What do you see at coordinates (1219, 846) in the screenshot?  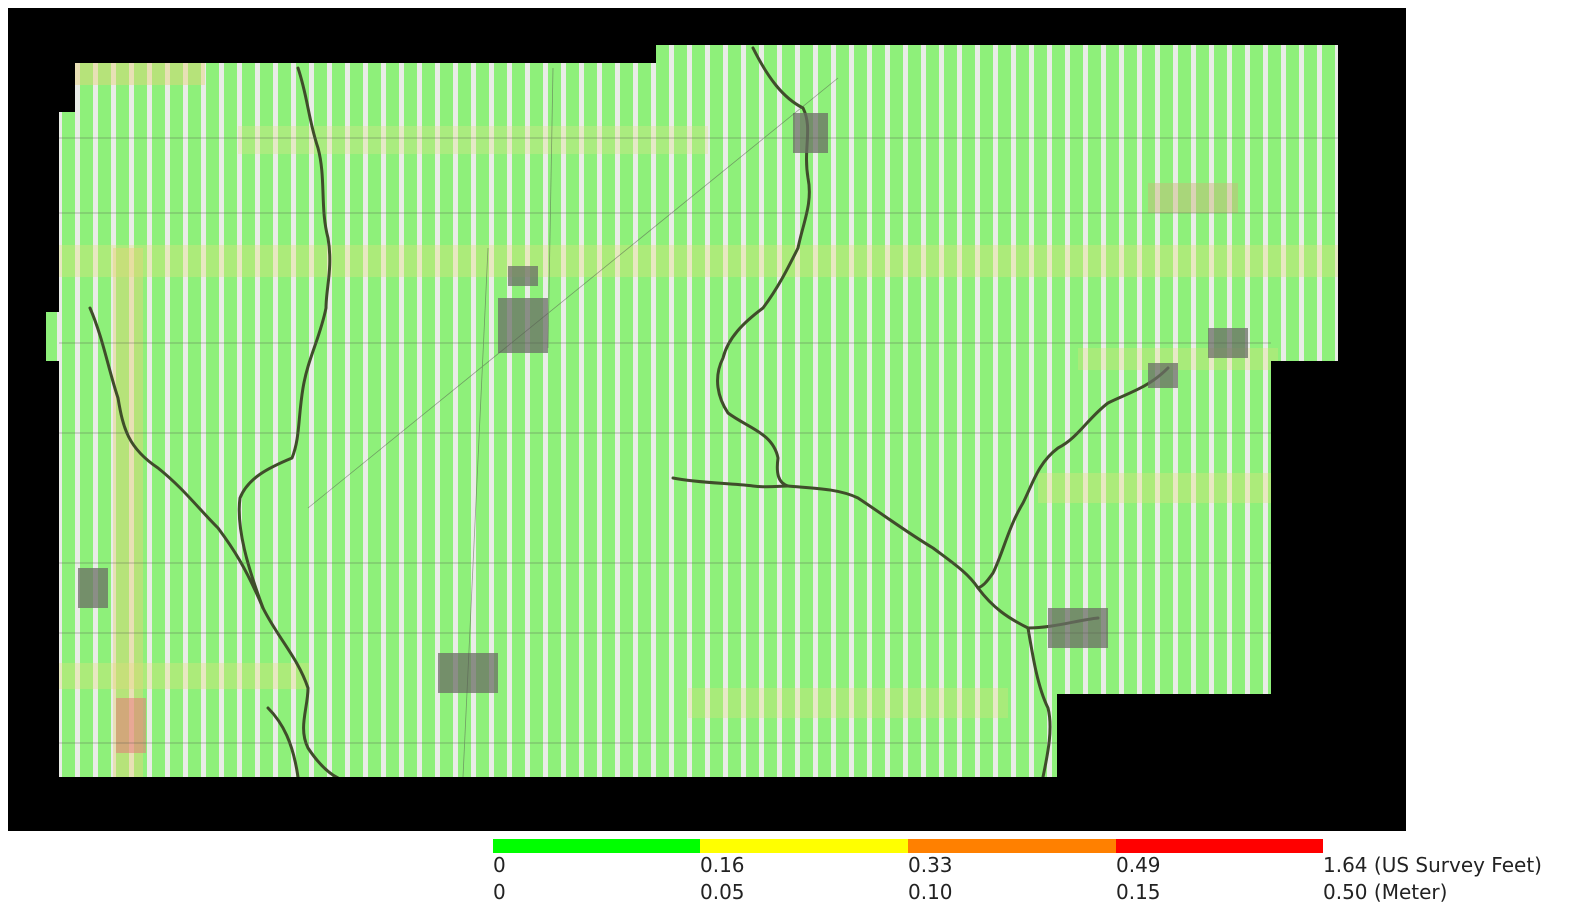 I see `legend-bin-red` at bounding box center [1219, 846].